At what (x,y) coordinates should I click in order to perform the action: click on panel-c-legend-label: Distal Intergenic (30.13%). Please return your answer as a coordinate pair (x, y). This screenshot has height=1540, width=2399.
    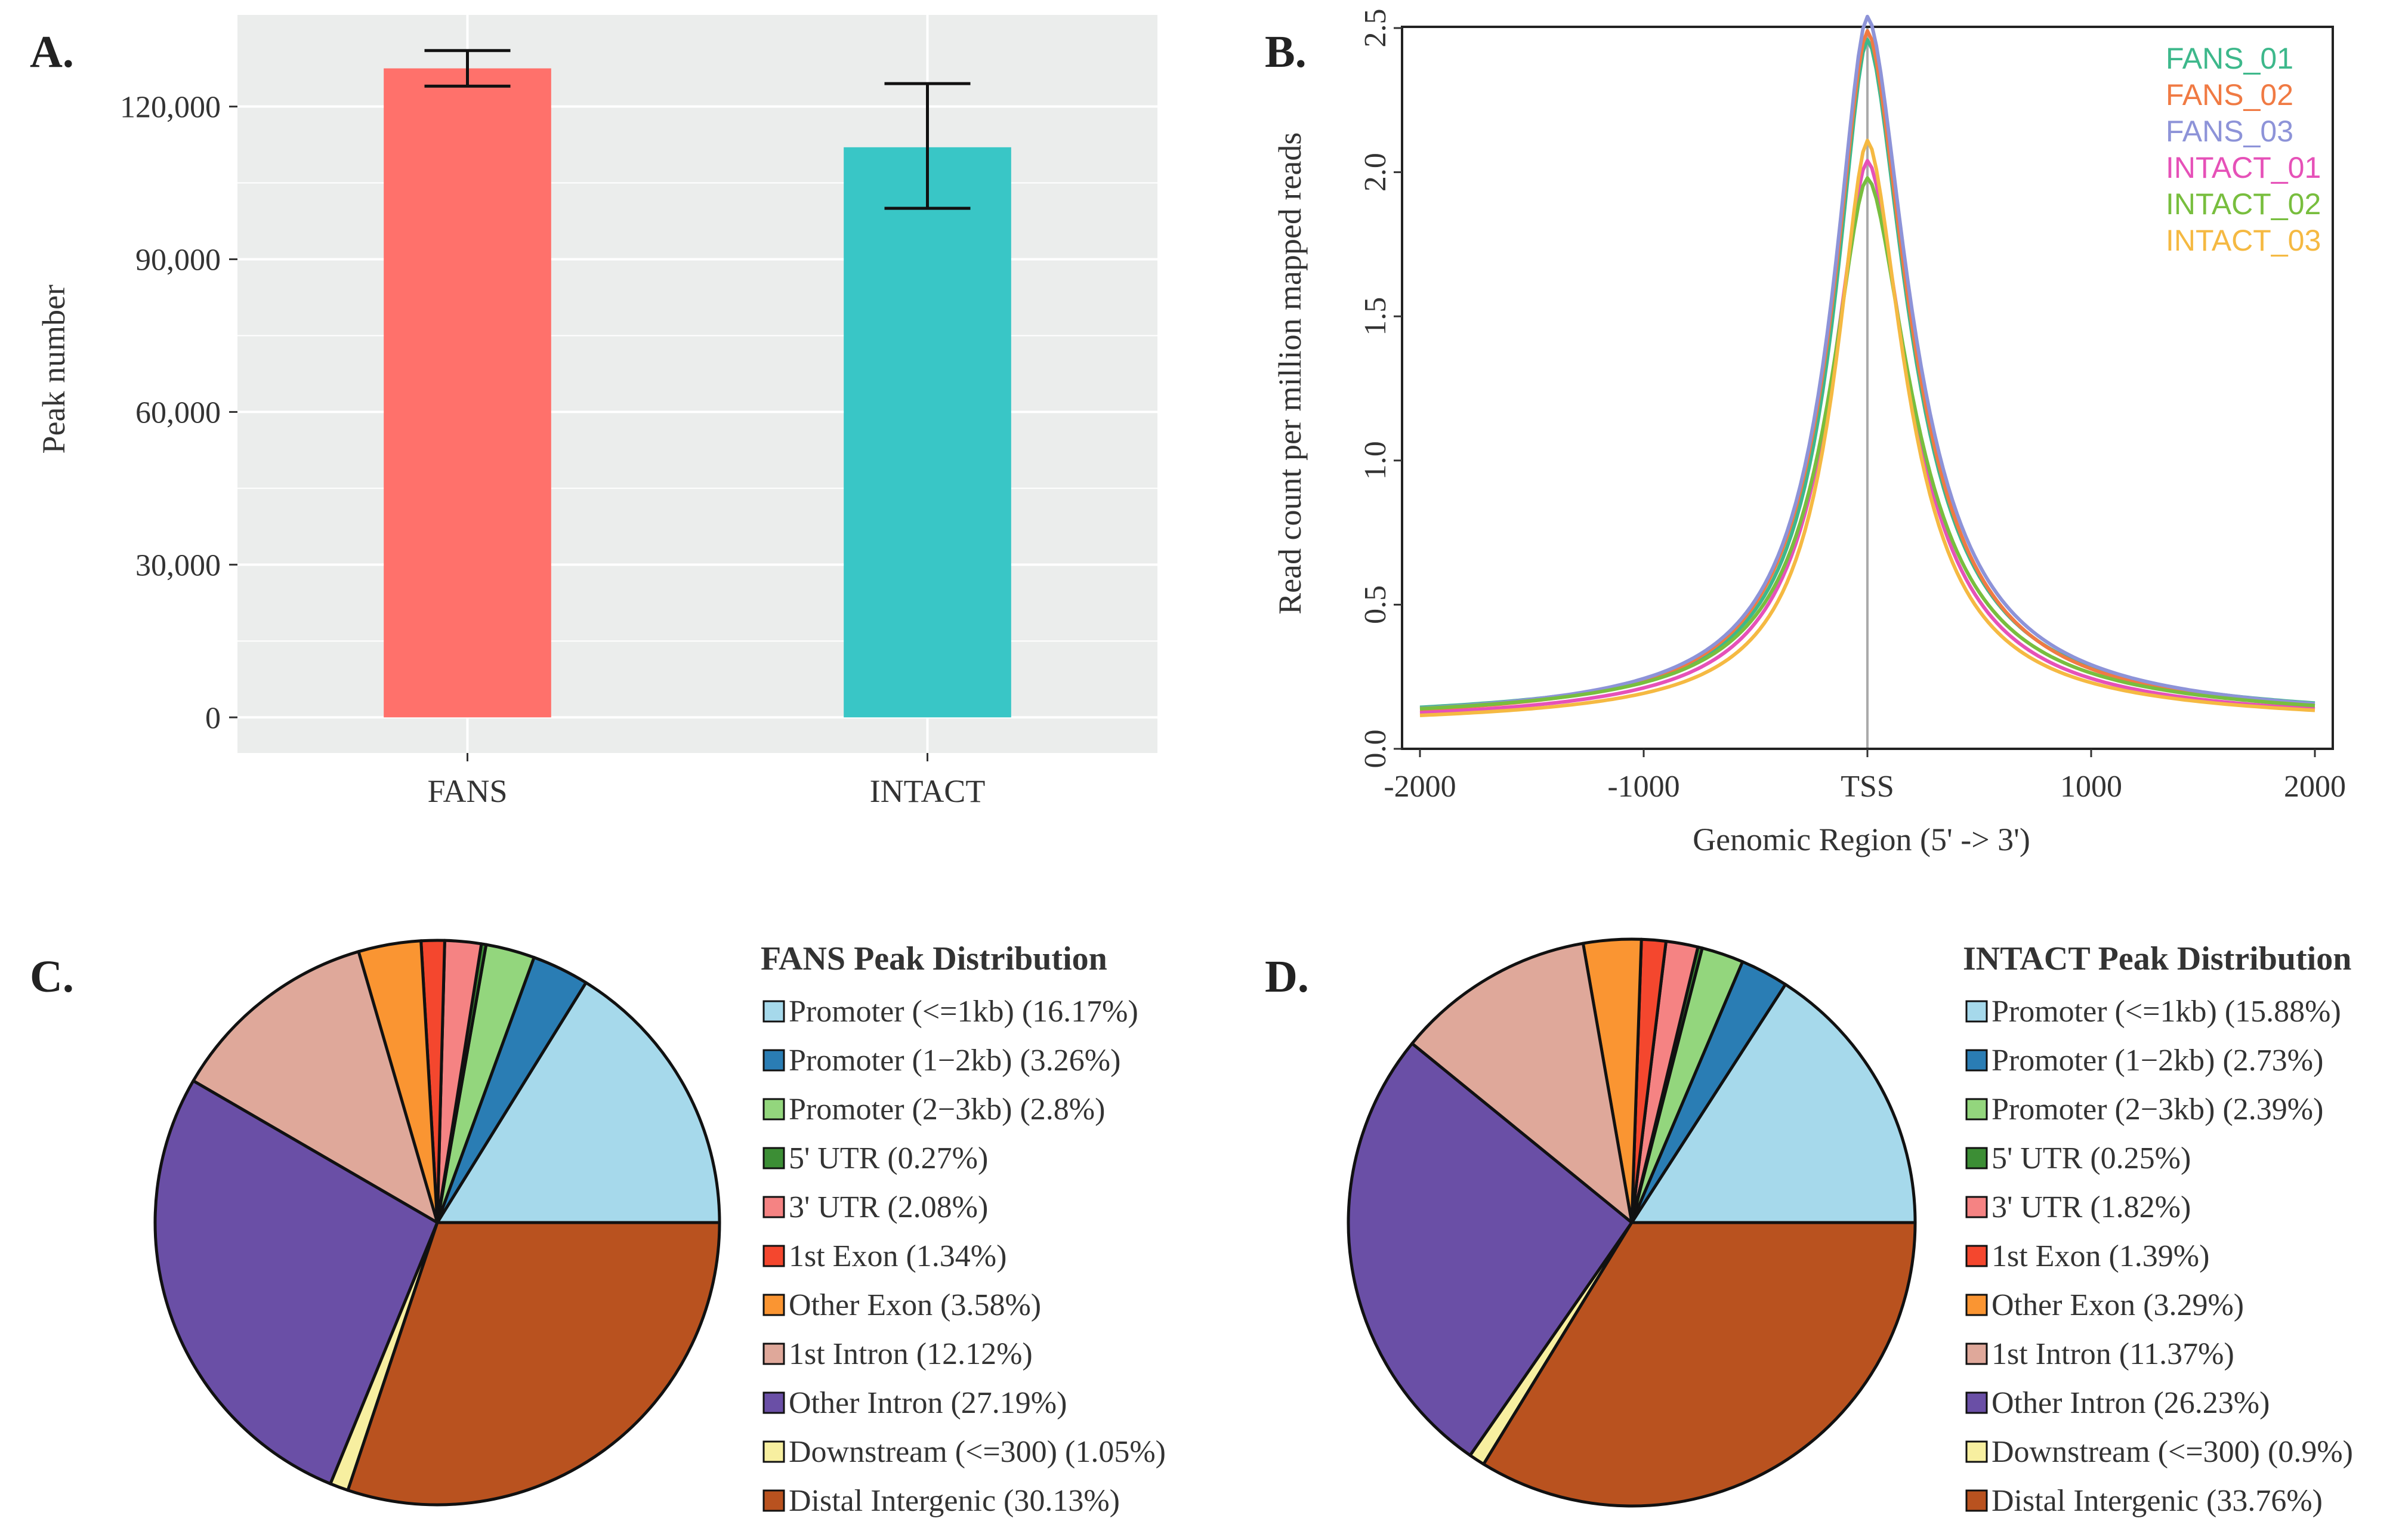
    Looking at the image, I should click on (955, 1501).